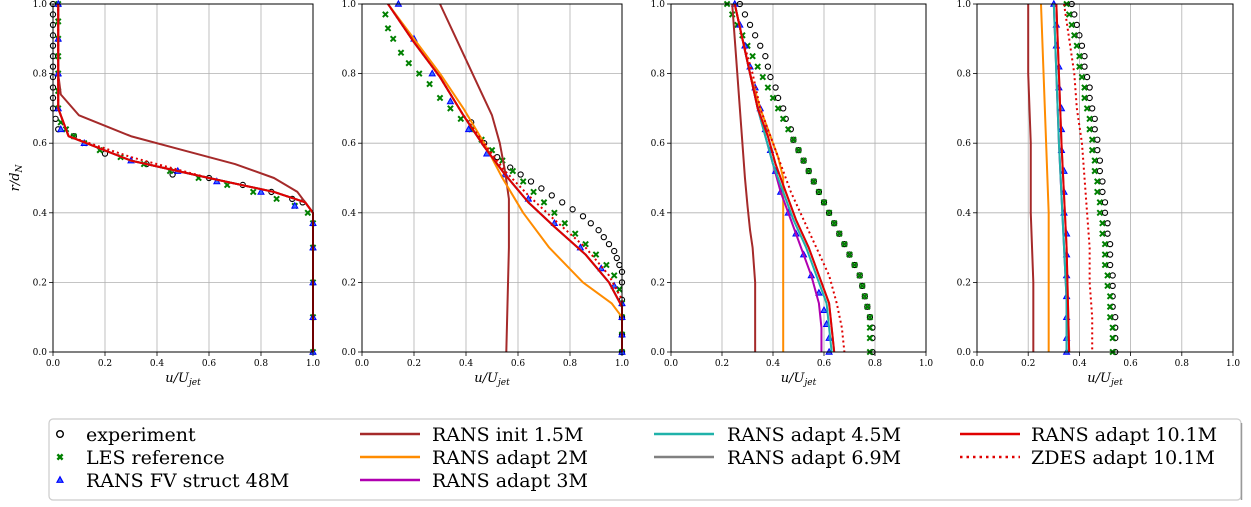 The height and width of the screenshot is (507, 1251). What do you see at coordinates (964, 144) in the screenshot?
I see `y-tick-label: 0.6` at bounding box center [964, 144].